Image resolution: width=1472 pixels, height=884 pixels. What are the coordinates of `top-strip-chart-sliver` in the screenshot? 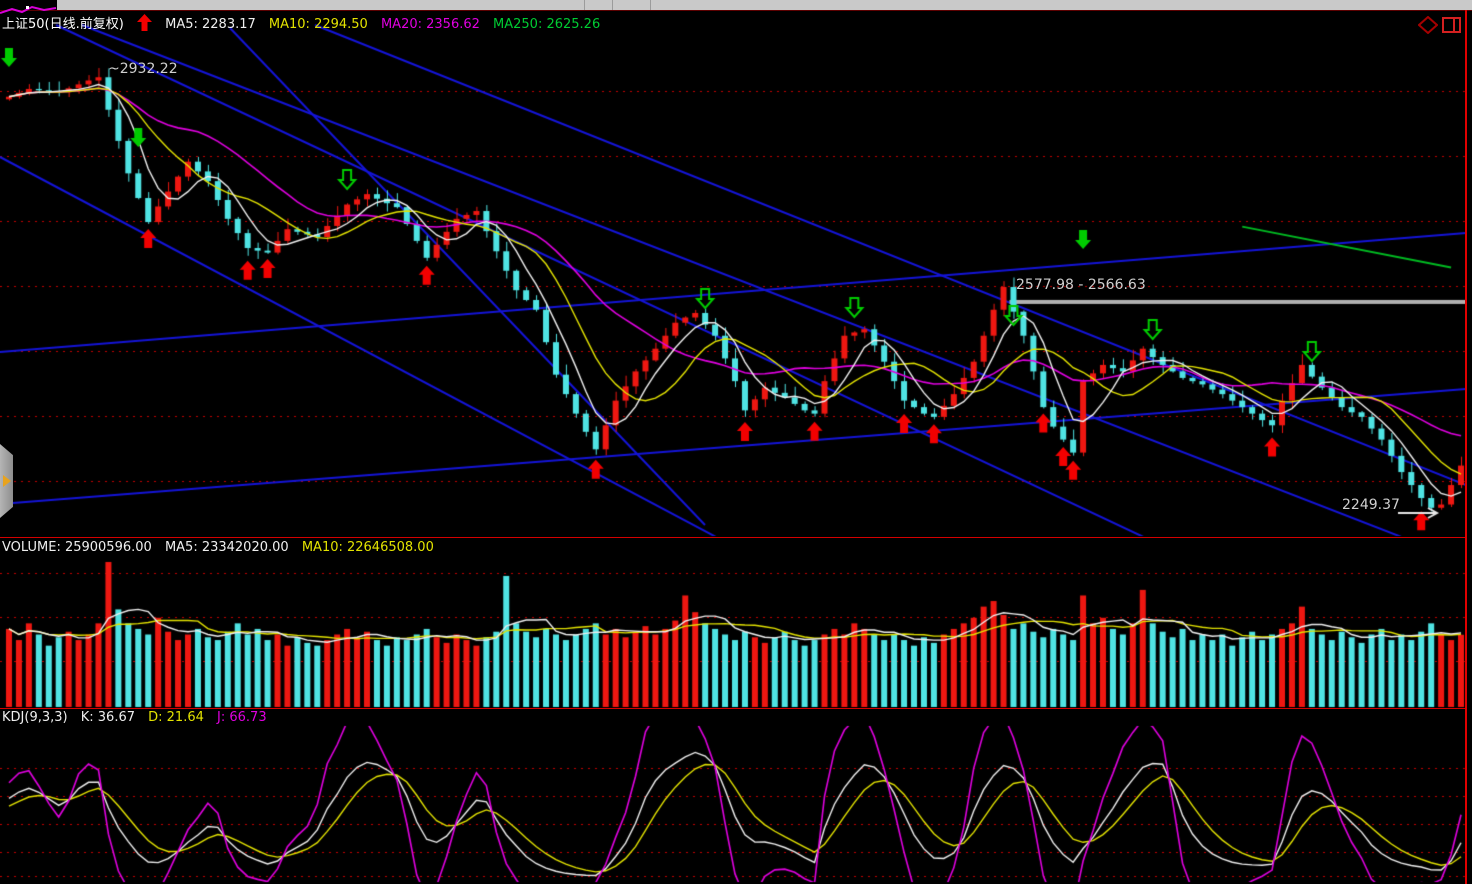 It's located at (28, 7).